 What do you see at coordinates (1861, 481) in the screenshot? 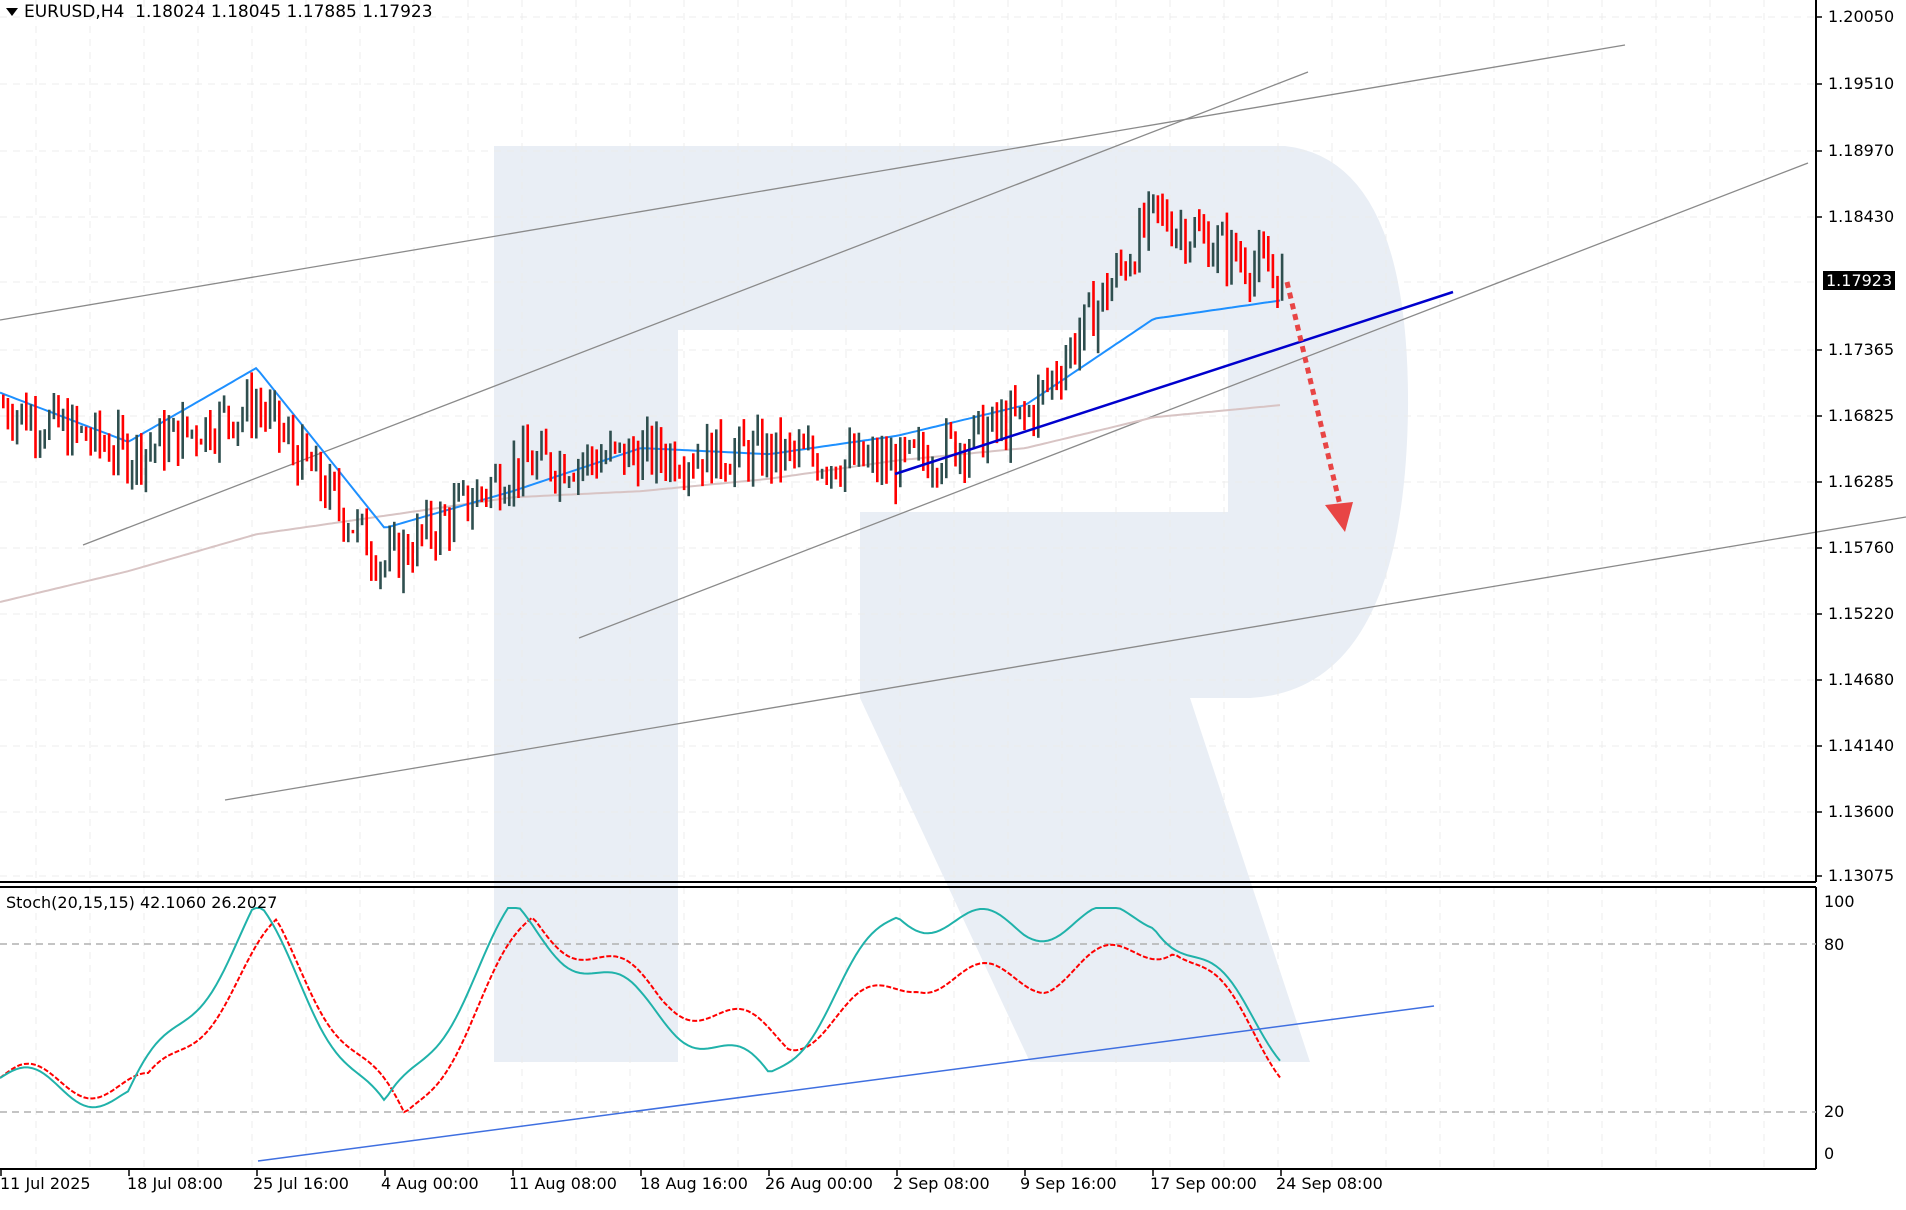
I see `price-label: 1.16285` at bounding box center [1861, 481].